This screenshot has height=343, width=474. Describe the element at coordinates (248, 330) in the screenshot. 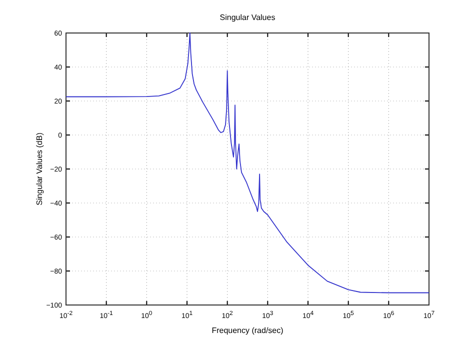

I see `x-axis-title: Frequency (rad/sec)` at that location.